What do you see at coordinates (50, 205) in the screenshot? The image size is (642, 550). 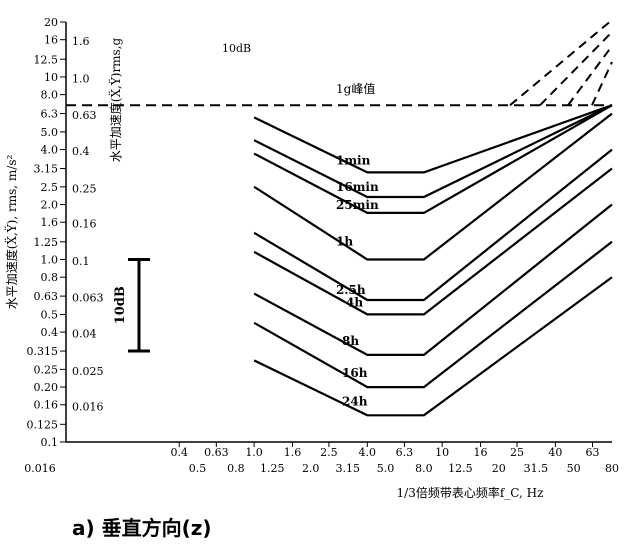 I see `y-tick-label-10: 2.0` at bounding box center [50, 205].